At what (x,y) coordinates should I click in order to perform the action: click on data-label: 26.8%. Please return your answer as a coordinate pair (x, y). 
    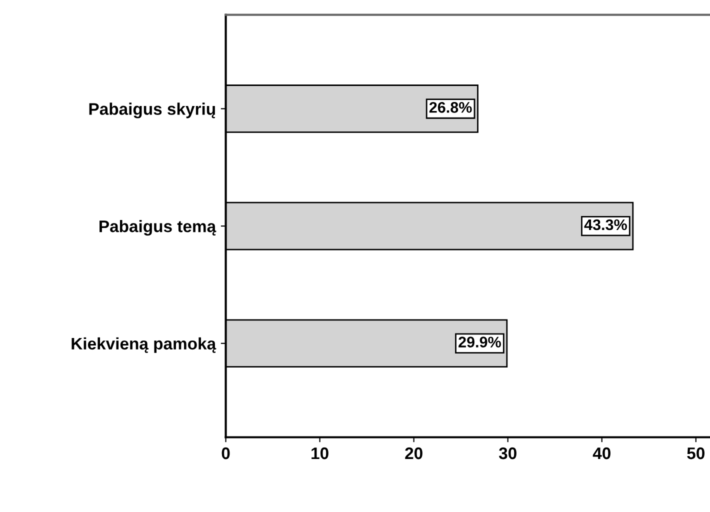
    Looking at the image, I should click on (450, 107).